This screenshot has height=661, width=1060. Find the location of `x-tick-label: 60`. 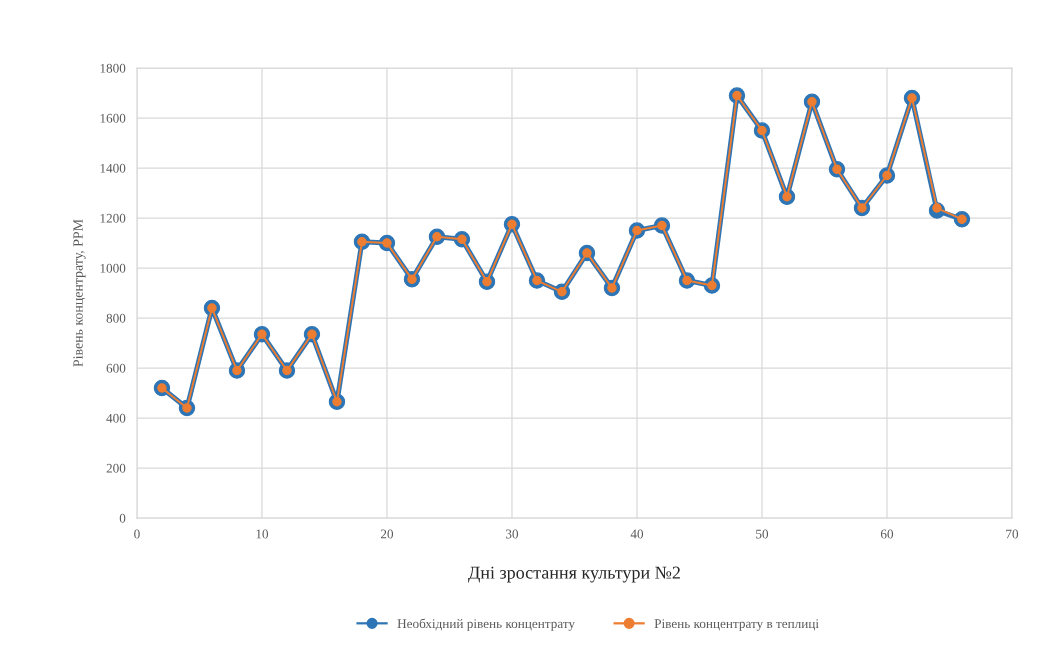

x-tick-label: 60 is located at coordinates (887, 534).